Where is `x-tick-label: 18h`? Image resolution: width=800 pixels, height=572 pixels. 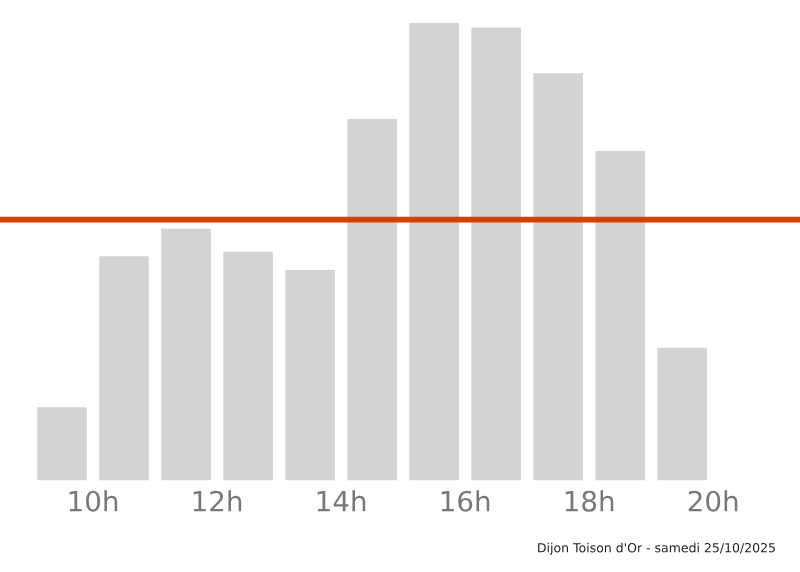
x-tick-label: 18h is located at coordinates (589, 501).